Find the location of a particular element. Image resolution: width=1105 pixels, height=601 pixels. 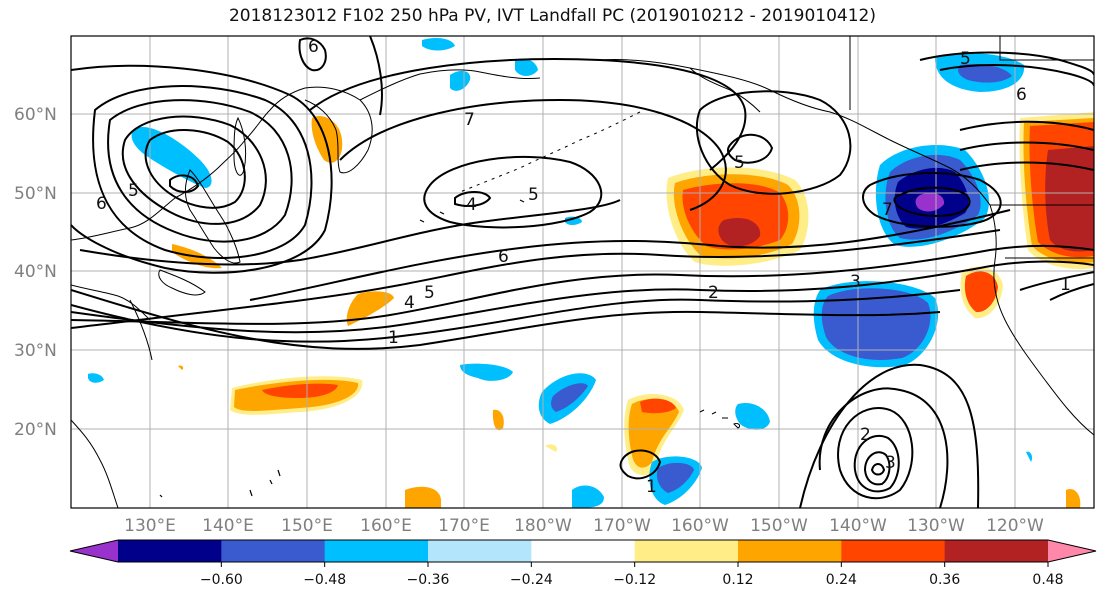

colorbar-tick-label: −0.48 is located at coordinates (324, 580).